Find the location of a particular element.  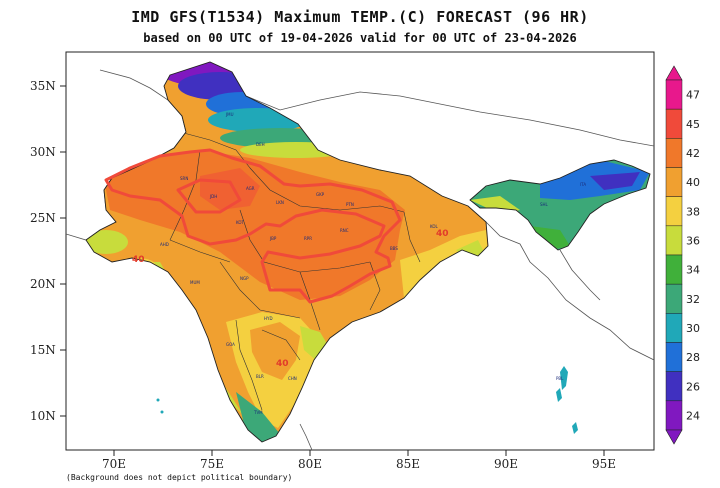

colorbar-label: 38 is located at coordinates (693, 211).